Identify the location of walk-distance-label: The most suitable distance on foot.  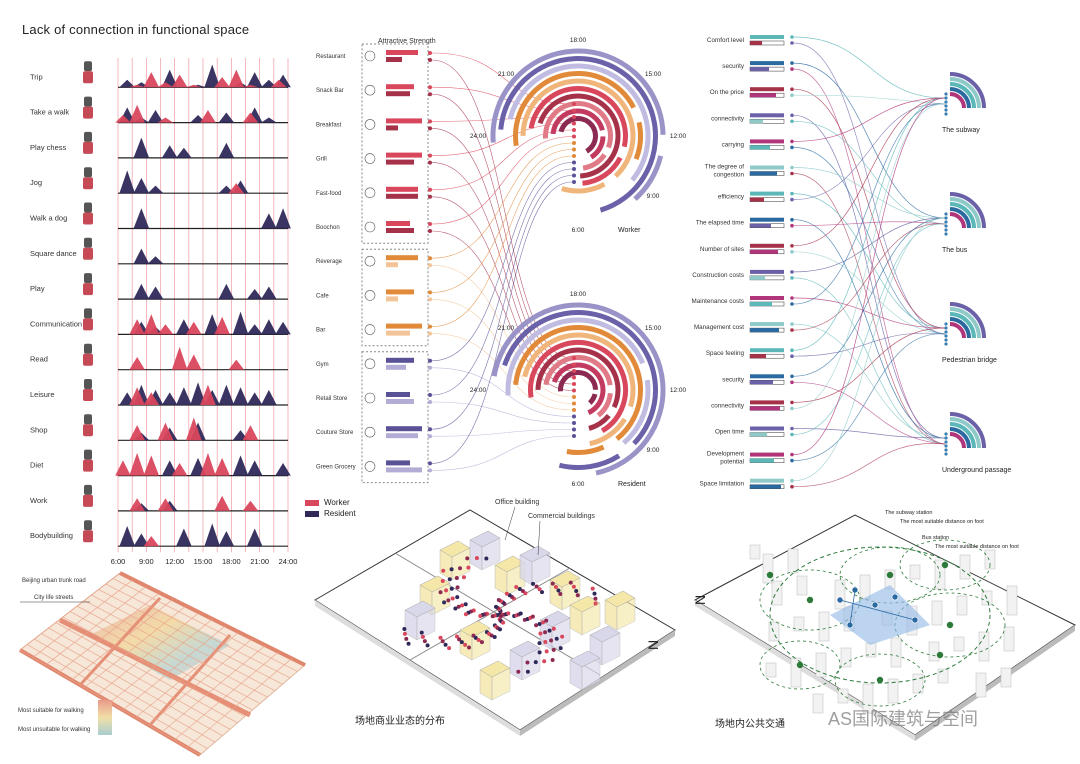
(942, 522).